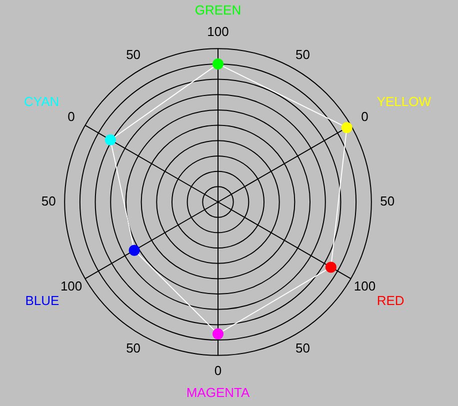 This screenshot has width=458, height=406. Describe the element at coordinates (390, 300) in the screenshot. I see `spoke-label: RED` at that location.